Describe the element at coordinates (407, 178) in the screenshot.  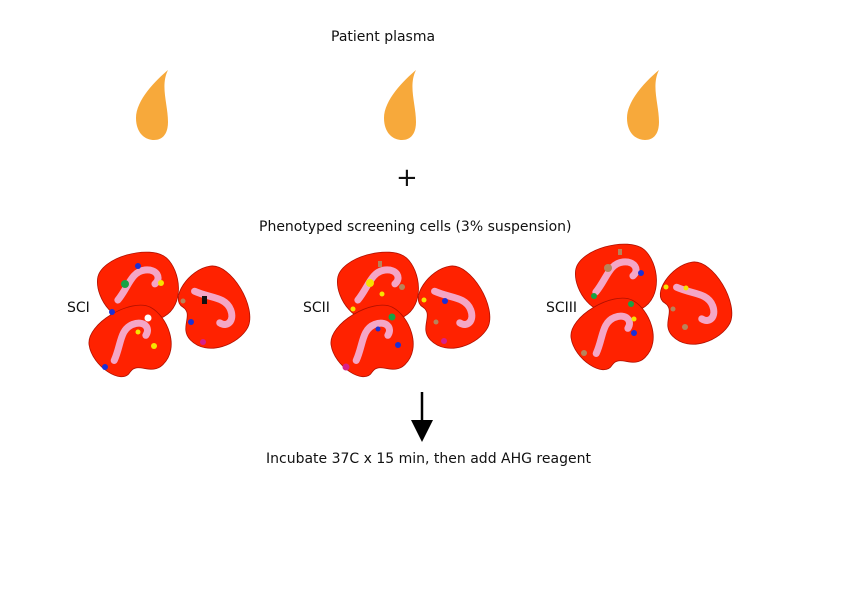
I see `plus-symbol: +` at that location.